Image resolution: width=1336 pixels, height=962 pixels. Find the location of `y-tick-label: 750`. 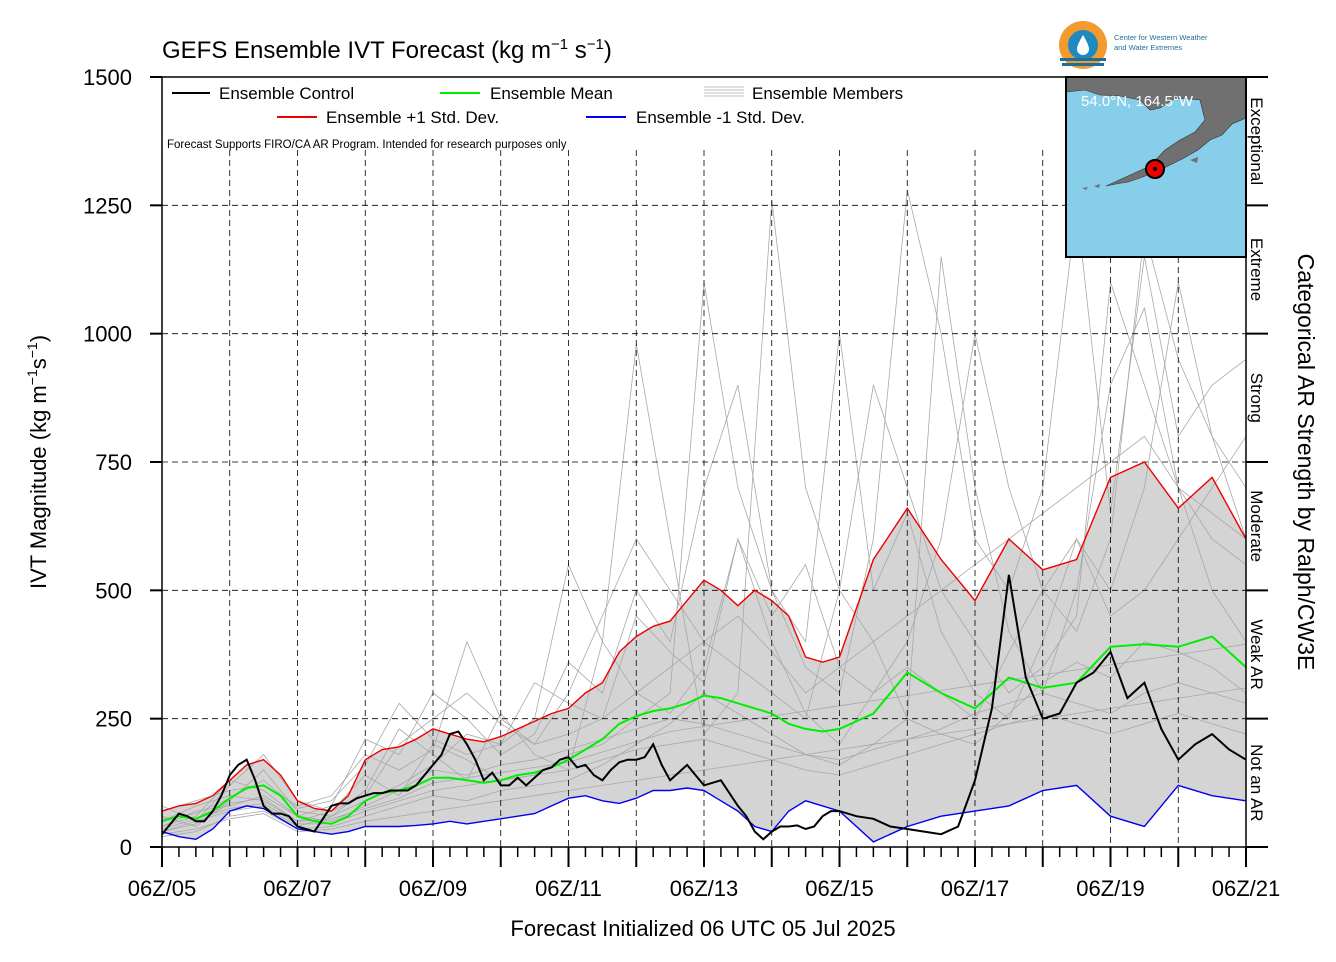

y-tick-label: 750 is located at coordinates (113, 462).